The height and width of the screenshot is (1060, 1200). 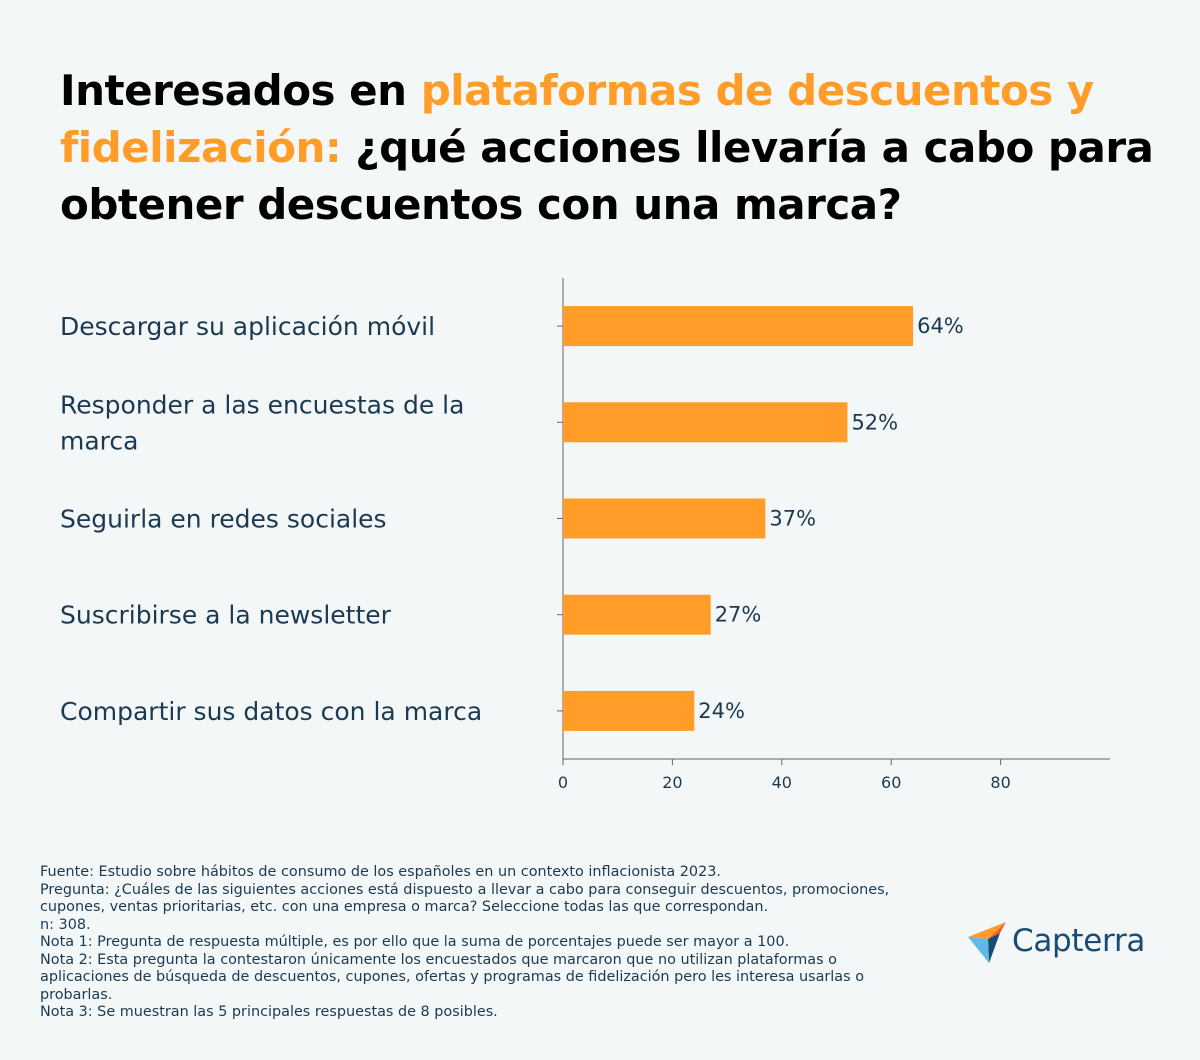 I want to click on bar-value-label: 24%, so click(x=721, y=711).